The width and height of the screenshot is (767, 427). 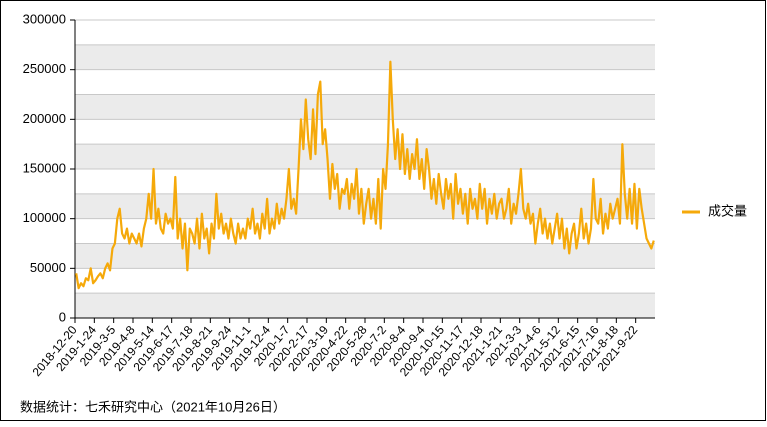 I want to click on legend-label: 成交量, so click(x=727, y=210).